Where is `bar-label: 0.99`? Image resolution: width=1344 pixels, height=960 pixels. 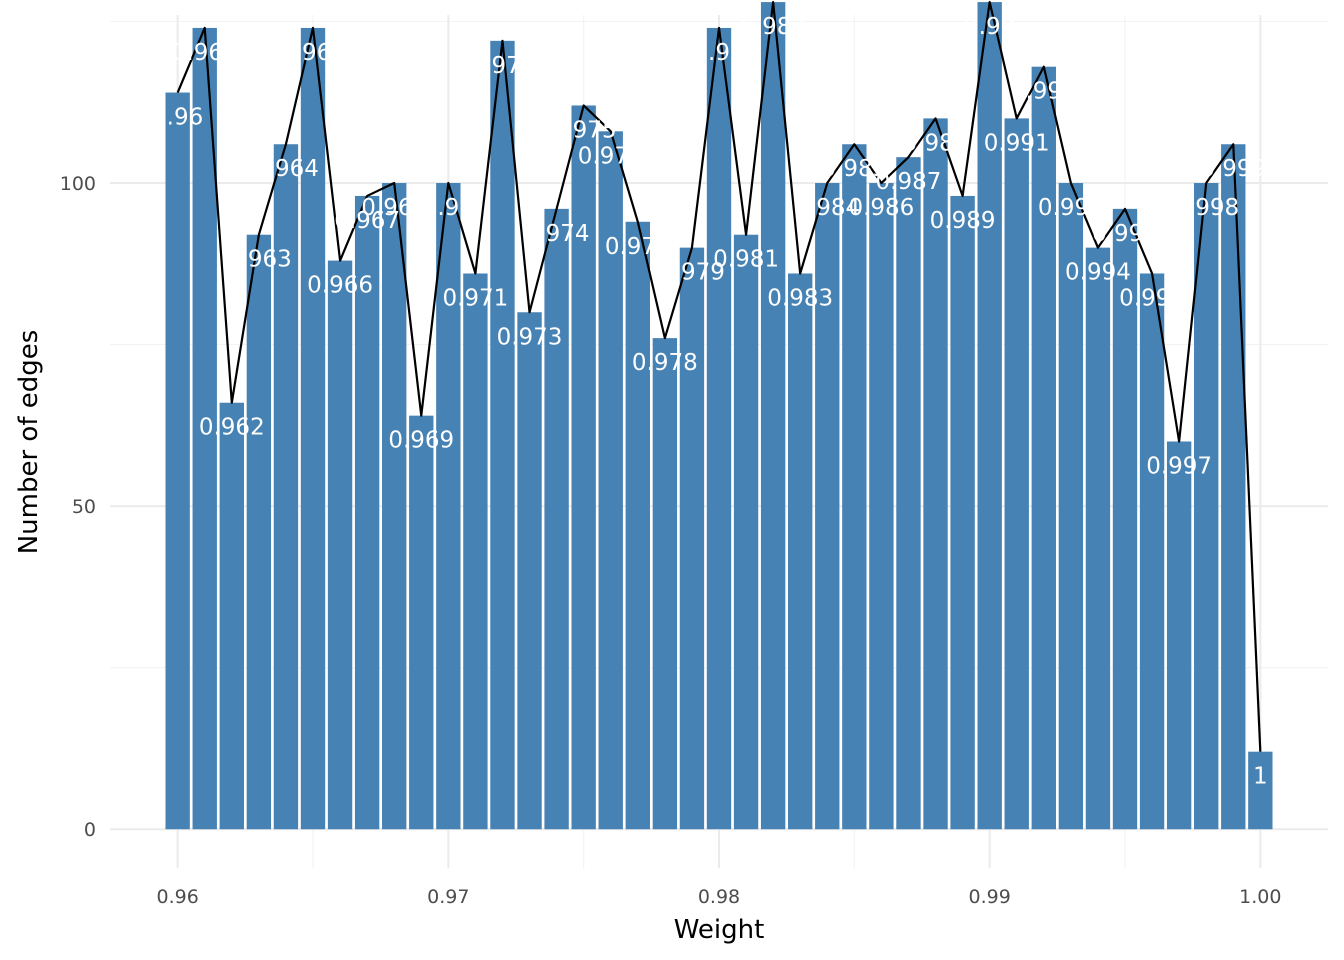 bar-label: 0.99 is located at coordinates (989, 27).